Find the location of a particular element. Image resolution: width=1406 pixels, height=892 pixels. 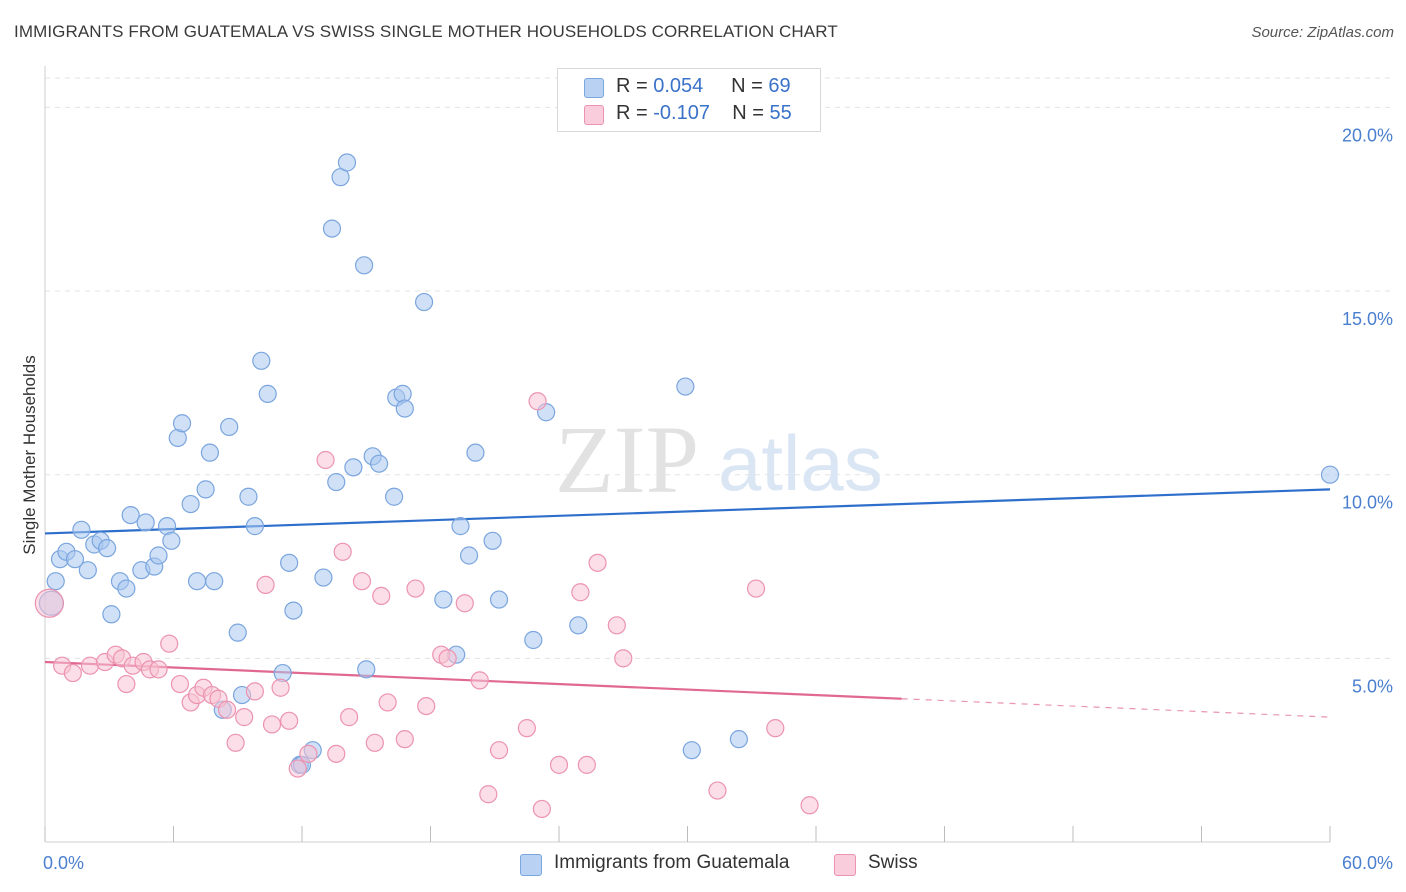

x-tick-label: 0.0% is located at coordinates (63, 863).